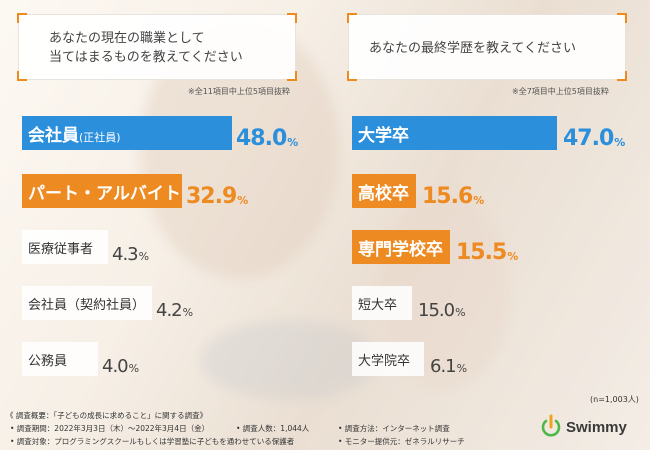 This screenshot has width=650, height=450. Describe the element at coordinates (273, 428) in the screenshot. I see `survey-respondents: • 調査人数：1,044人` at that location.